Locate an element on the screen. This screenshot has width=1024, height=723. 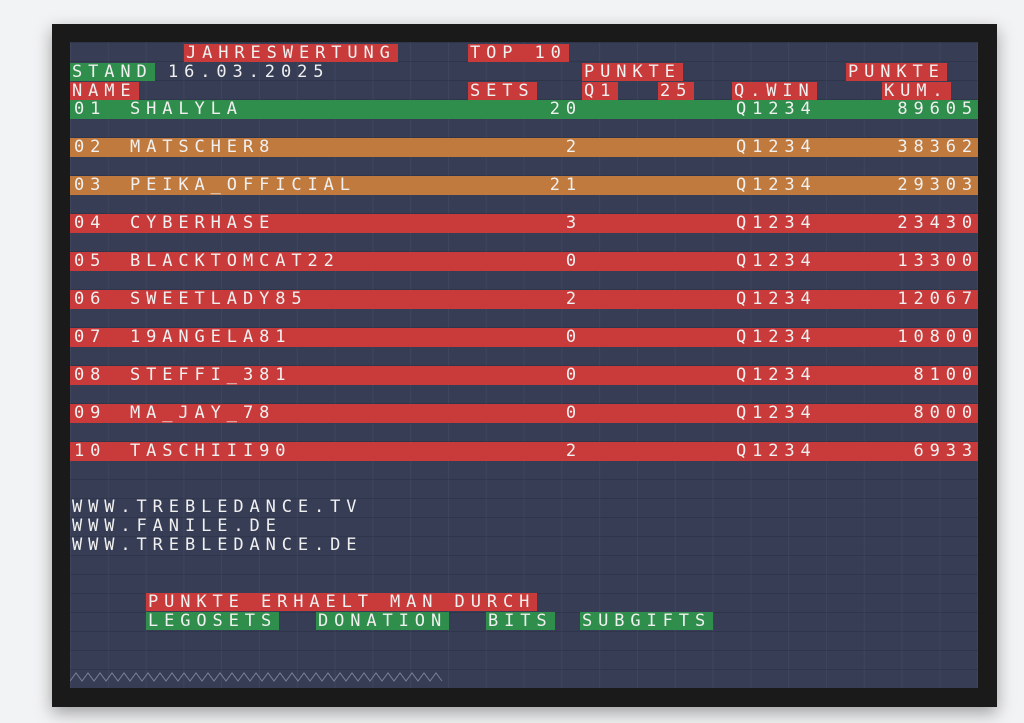
rank-cell: 06 is located at coordinates (90, 299).